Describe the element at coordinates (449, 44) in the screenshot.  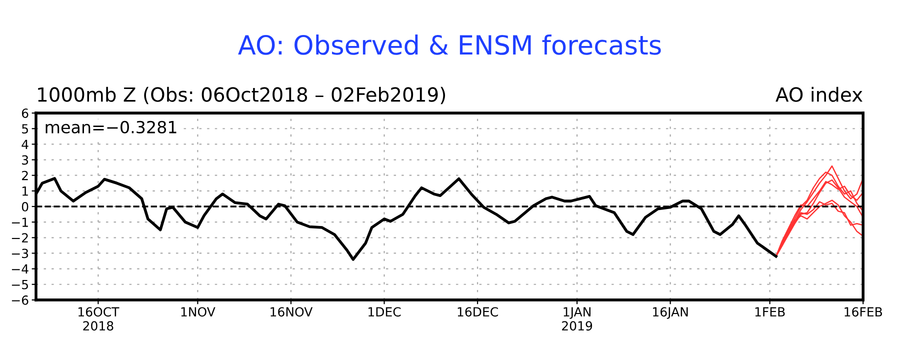
I see `chart-title: AO: Observed & ENSM forecasts` at that location.